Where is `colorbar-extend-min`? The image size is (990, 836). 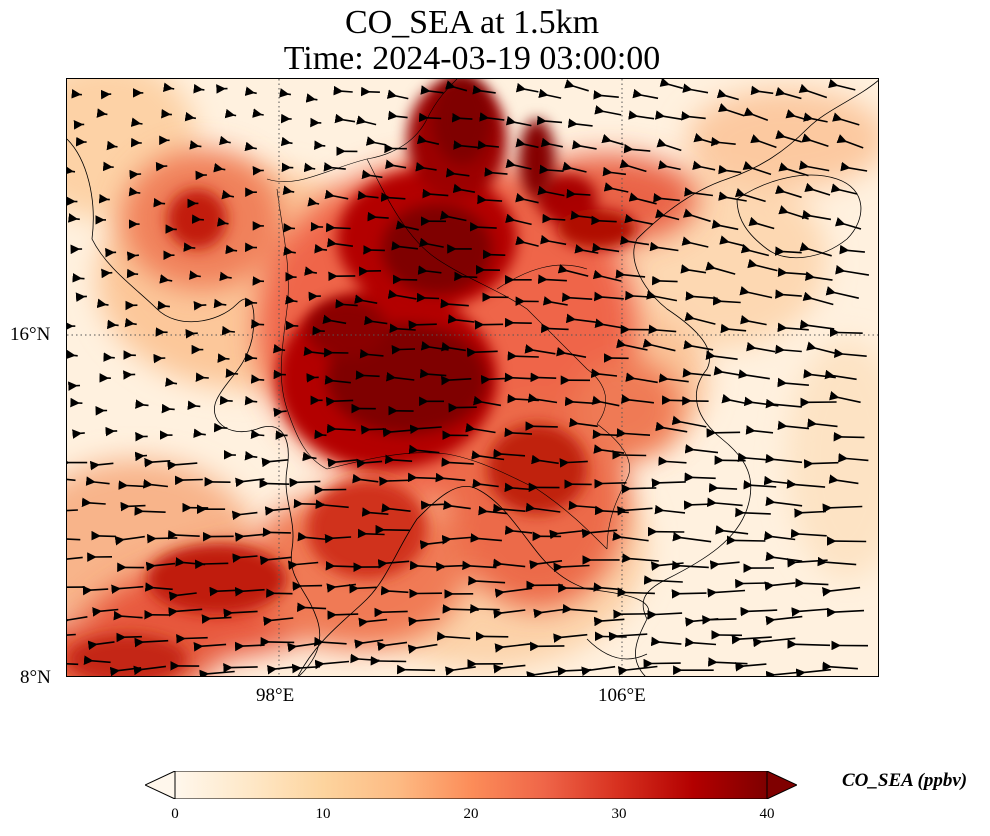
colorbar-extend-min is located at coordinates (160, 785).